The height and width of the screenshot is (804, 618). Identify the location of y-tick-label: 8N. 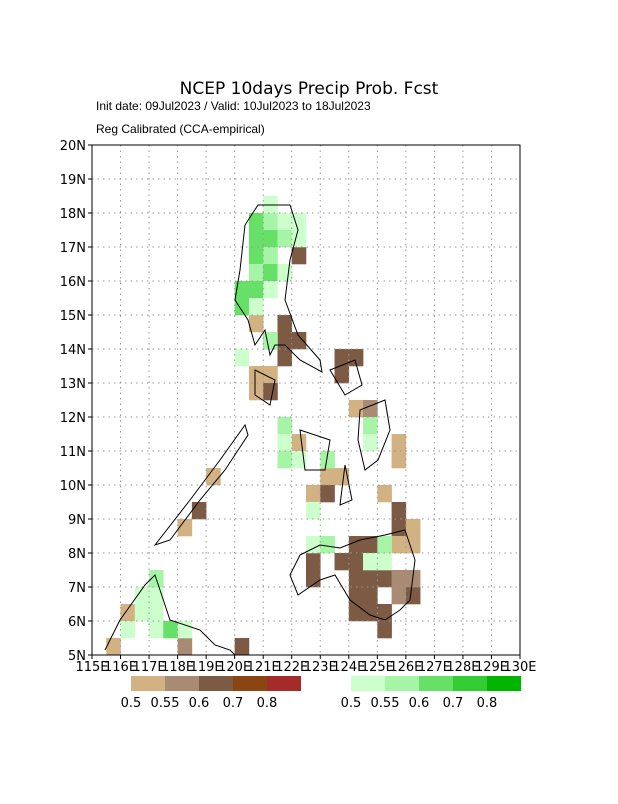
(77, 554).